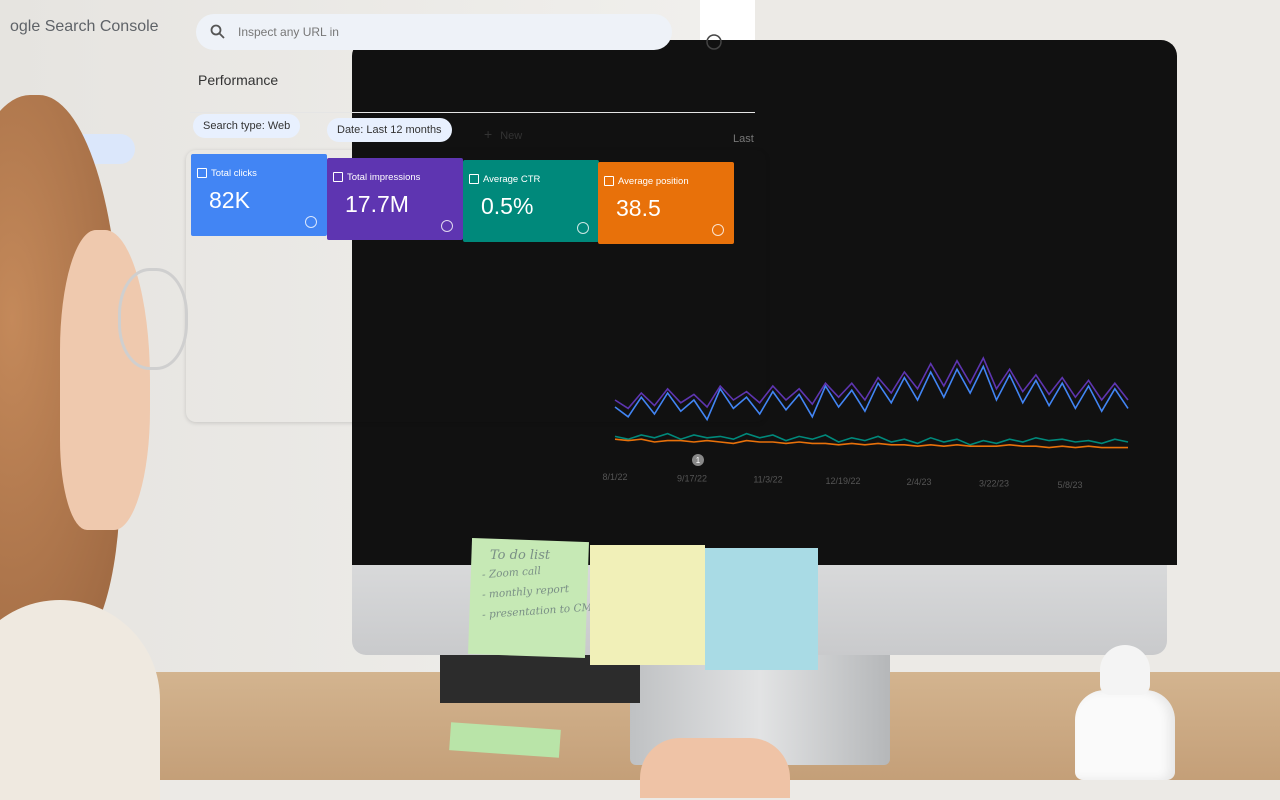 This screenshot has width=1280, height=800. I want to click on x-tick-label: 5/8/23, so click(1069, 485).